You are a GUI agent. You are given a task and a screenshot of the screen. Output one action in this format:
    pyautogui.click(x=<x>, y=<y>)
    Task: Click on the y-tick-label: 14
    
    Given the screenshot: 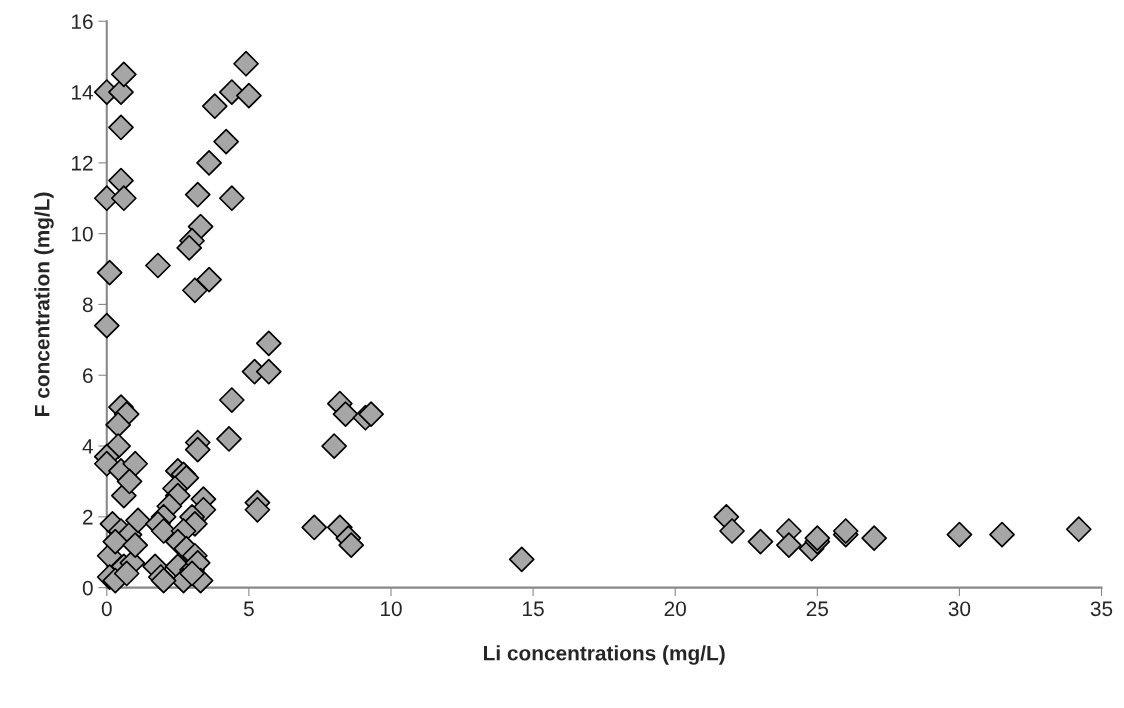 What is the action you would take?
    pyautogui.click(x=82, y=92)
    